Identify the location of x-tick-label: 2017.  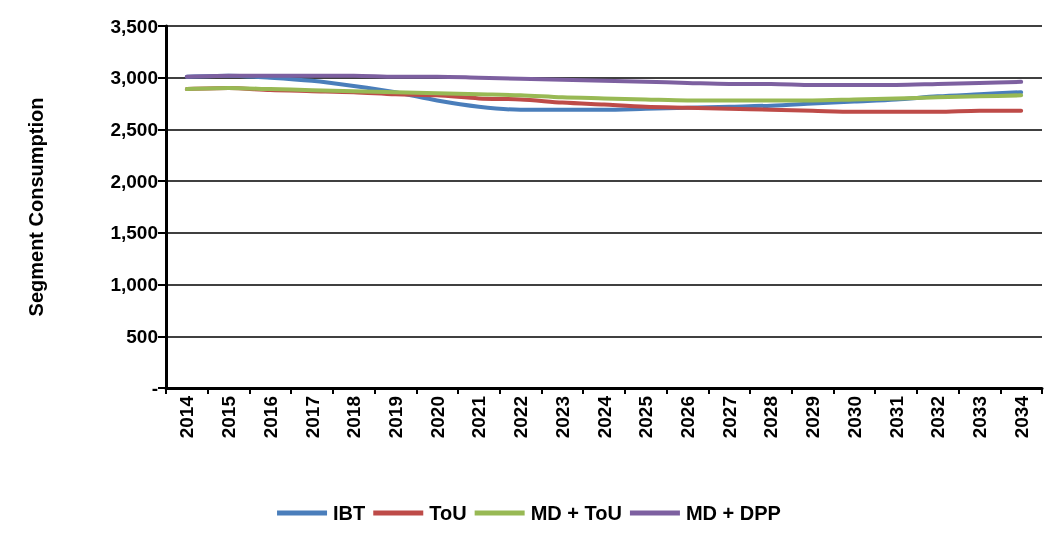
(312, 417).